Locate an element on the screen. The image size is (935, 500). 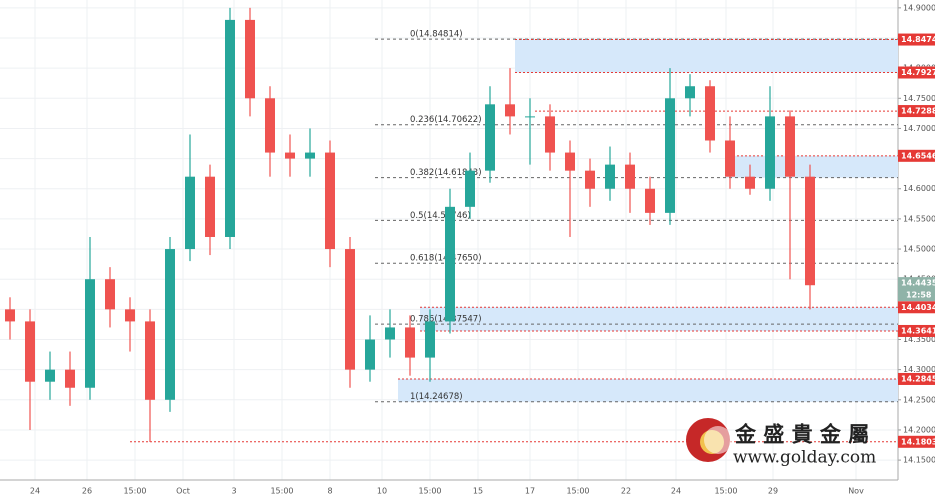
logo-url: www.golday.com is located at coordinates (804, 458).